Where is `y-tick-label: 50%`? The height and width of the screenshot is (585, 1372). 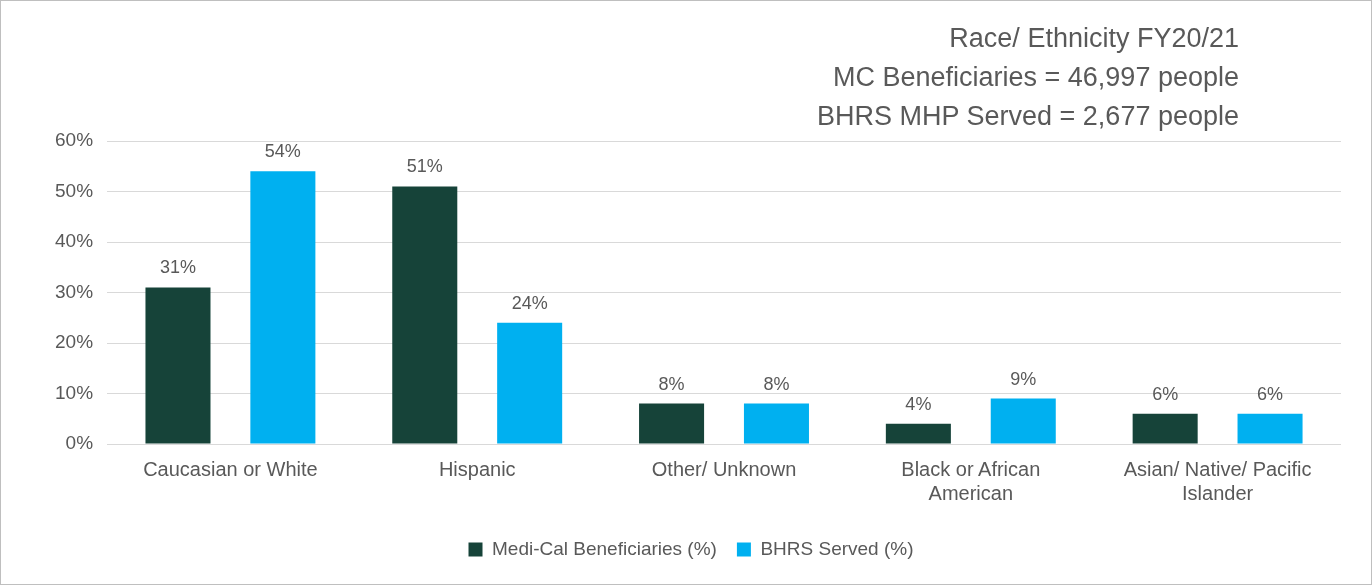
y-tick-label: 50% is located at coordinates (74, 190).